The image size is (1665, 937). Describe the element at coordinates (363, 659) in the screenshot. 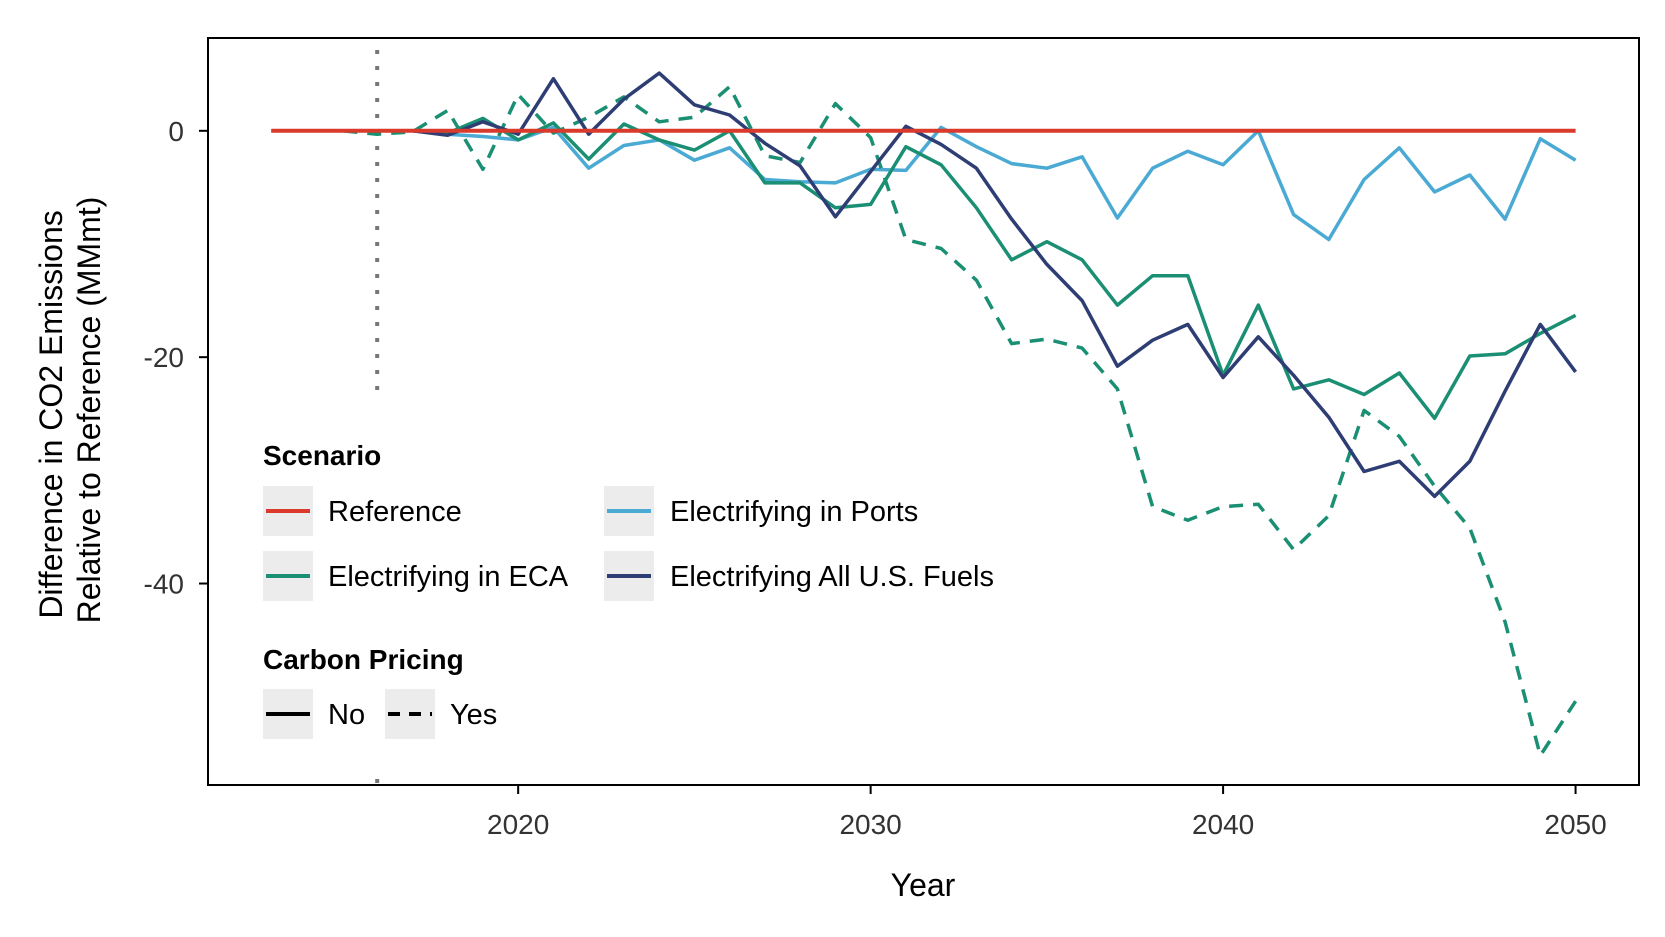

I see `legend-title-carbon-pricing: Carbon Pricing` at that location.